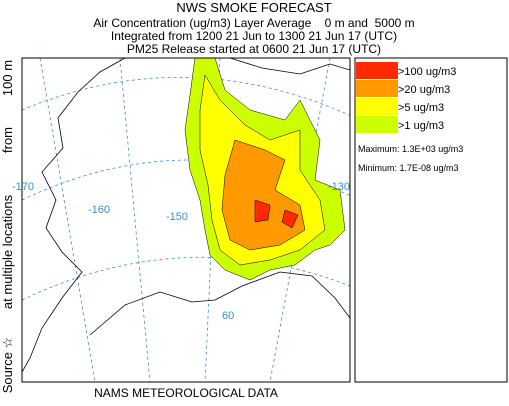 This screenshot has height=406, width=509. I want to click on map-label: -170, so click(23, 187).